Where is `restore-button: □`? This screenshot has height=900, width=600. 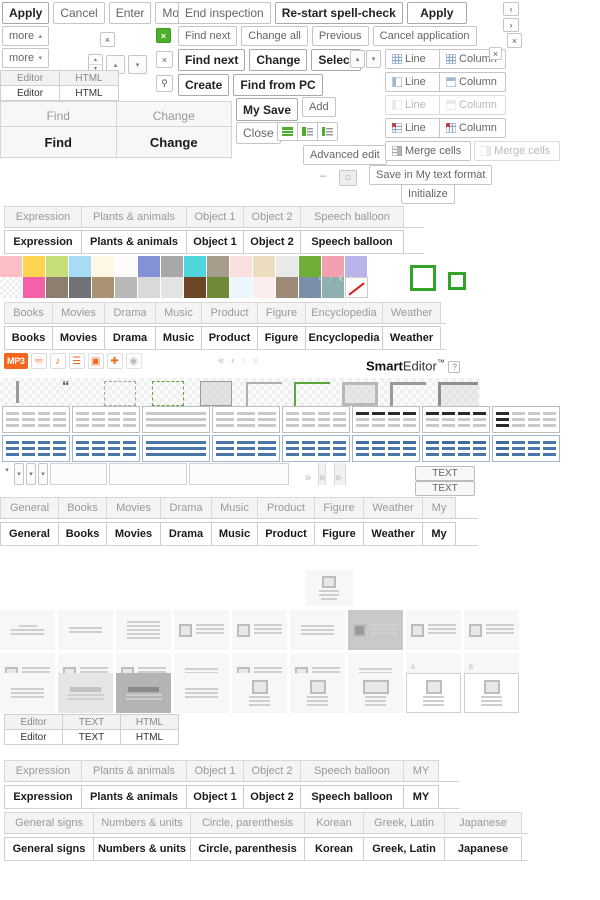
restore-button: □ is located at coordinates (348, 178).